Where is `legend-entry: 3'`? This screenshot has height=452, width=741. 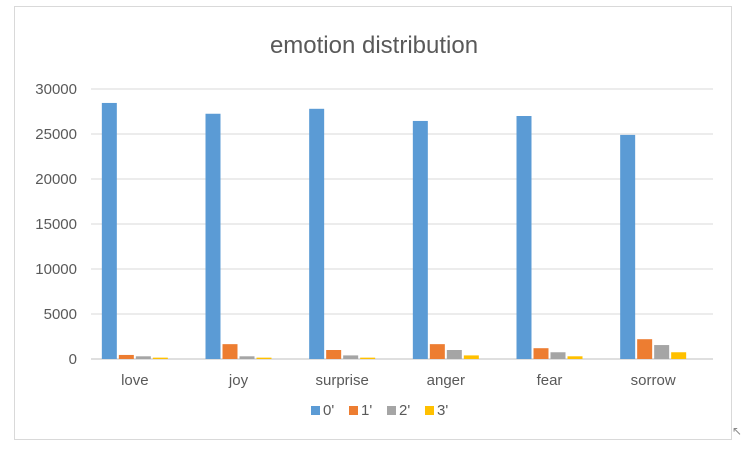
legend-entry: 3' is located at coordinates (442, 410).